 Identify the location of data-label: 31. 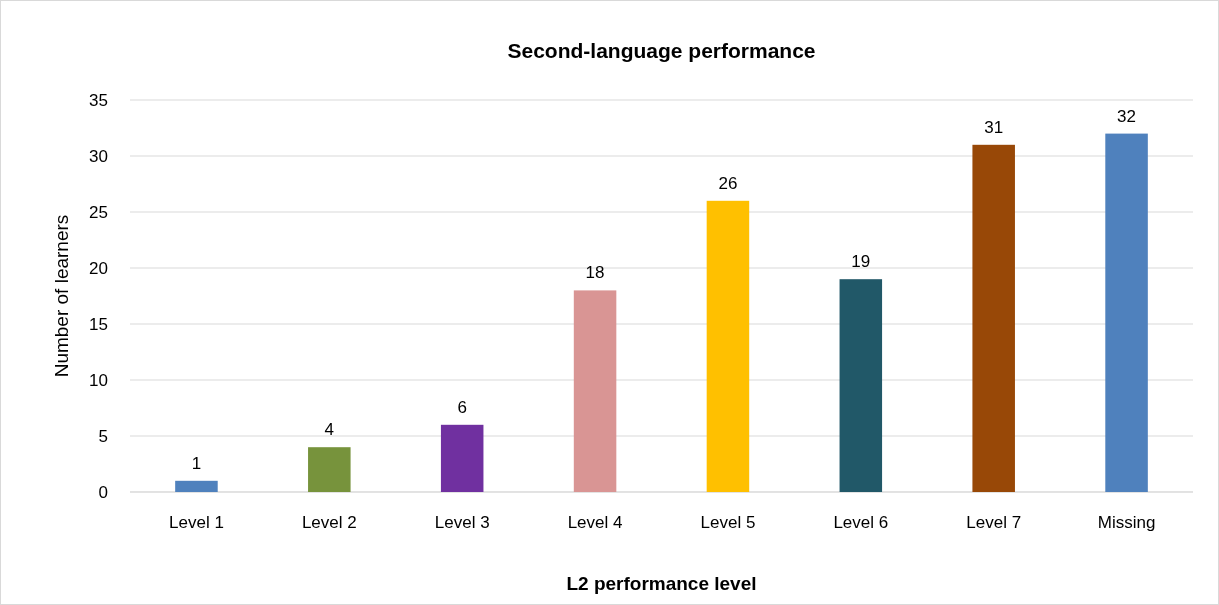
(994, 127).